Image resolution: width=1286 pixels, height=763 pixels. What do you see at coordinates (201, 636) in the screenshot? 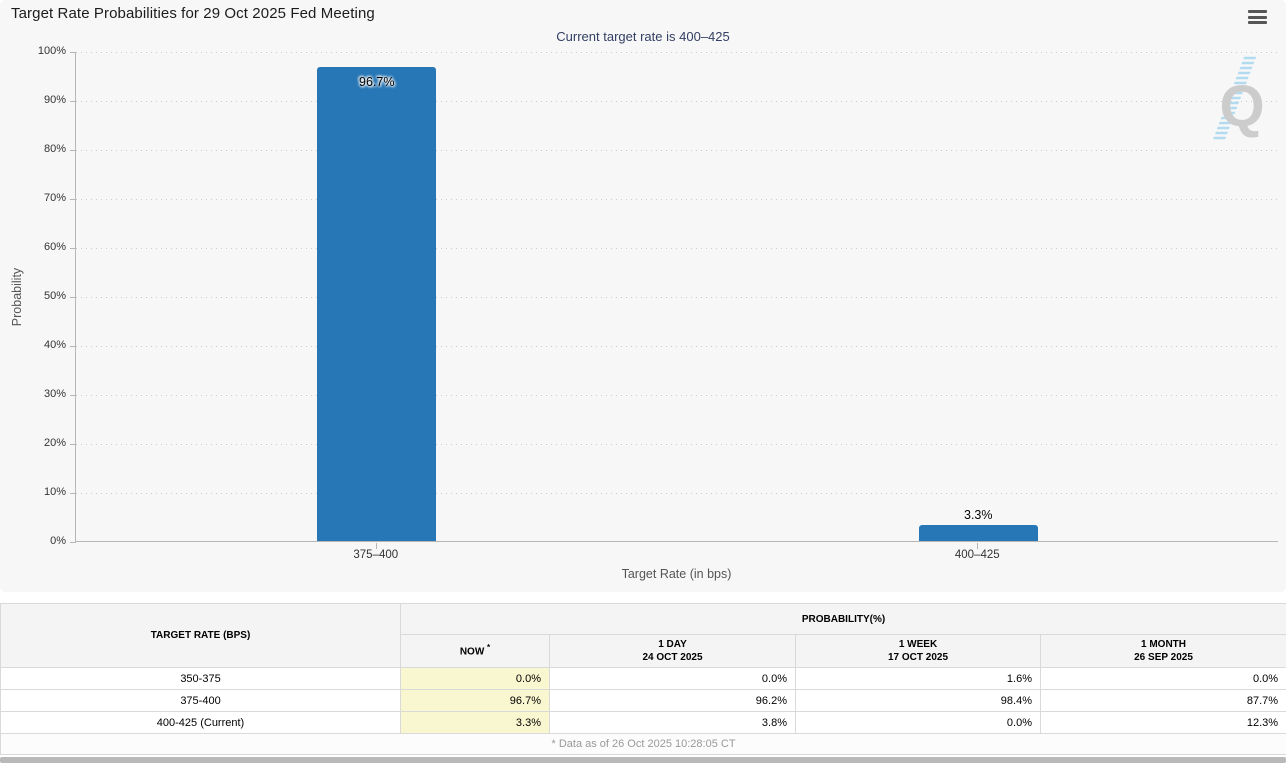
I see `col-header-target-rate: TARGET RATE (BPS)` at bounding box center [201, 636].